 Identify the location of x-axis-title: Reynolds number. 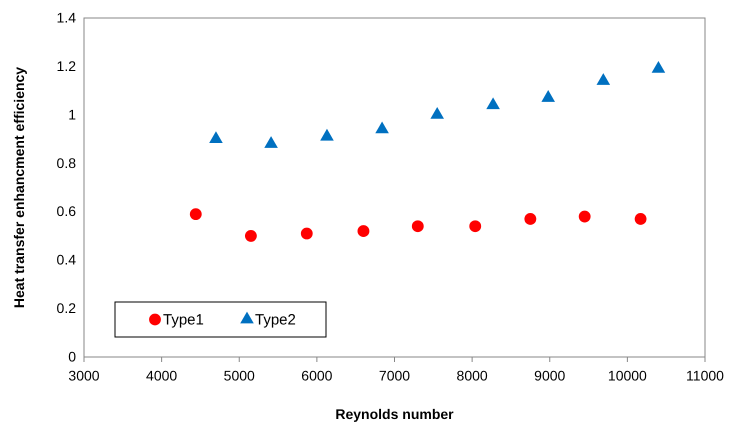
(394, 414).